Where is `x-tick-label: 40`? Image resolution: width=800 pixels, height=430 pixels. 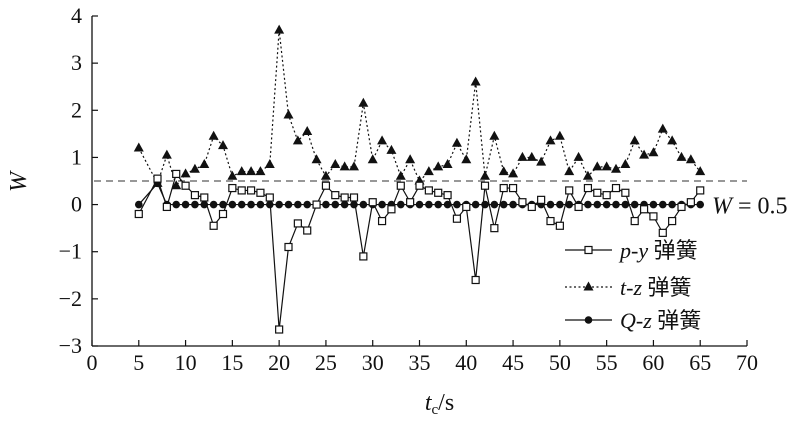 x-tick-label: 40 is located at coordinates (466, 362).